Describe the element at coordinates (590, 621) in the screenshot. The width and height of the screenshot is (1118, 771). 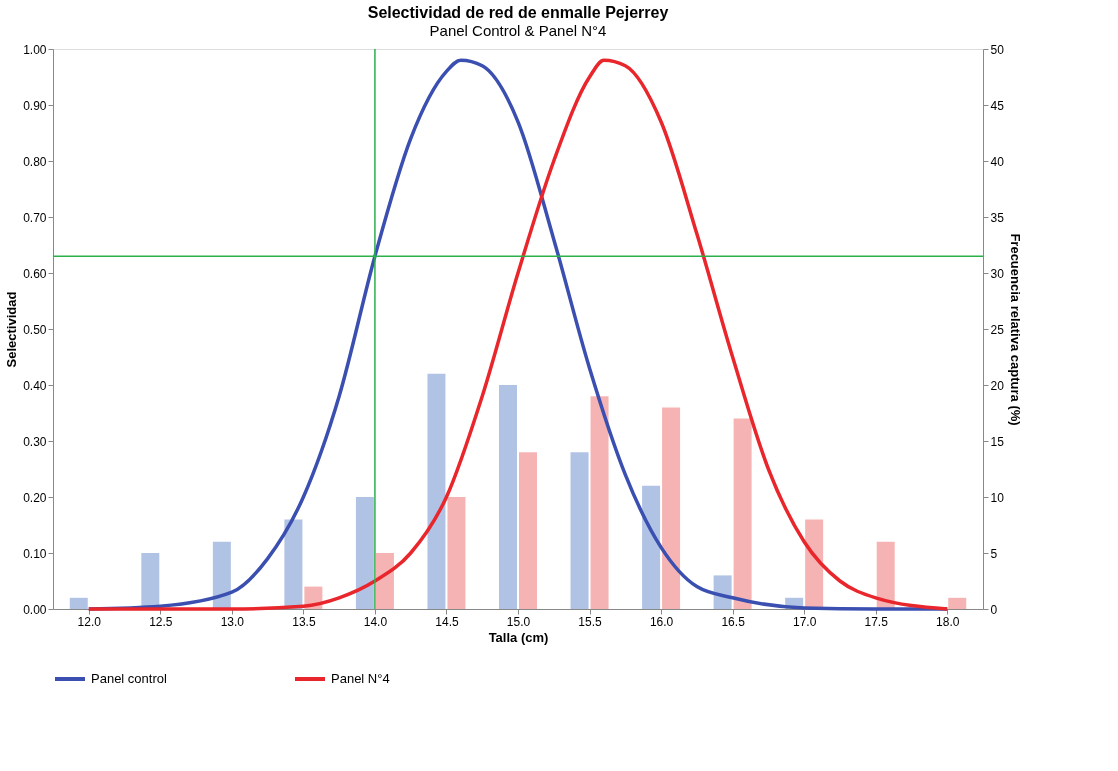
I see `x-tick-label: 15.5` at that location.